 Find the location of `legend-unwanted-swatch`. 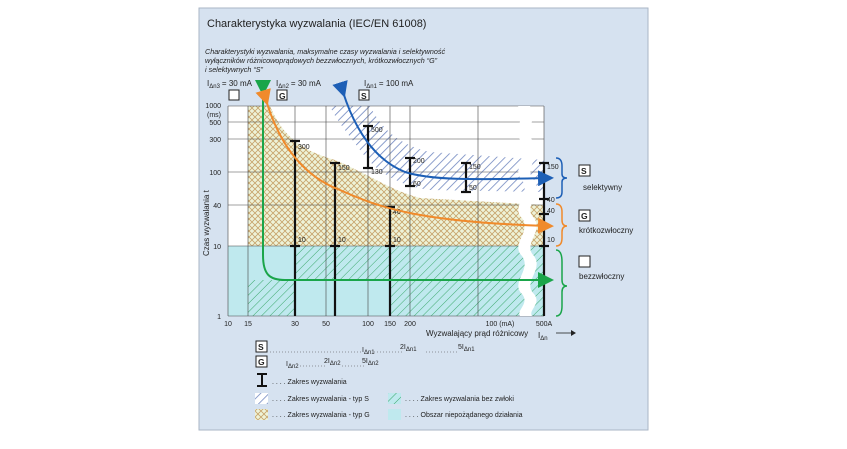

legend-unwanted-swatch is located at coordinates (394, 414).